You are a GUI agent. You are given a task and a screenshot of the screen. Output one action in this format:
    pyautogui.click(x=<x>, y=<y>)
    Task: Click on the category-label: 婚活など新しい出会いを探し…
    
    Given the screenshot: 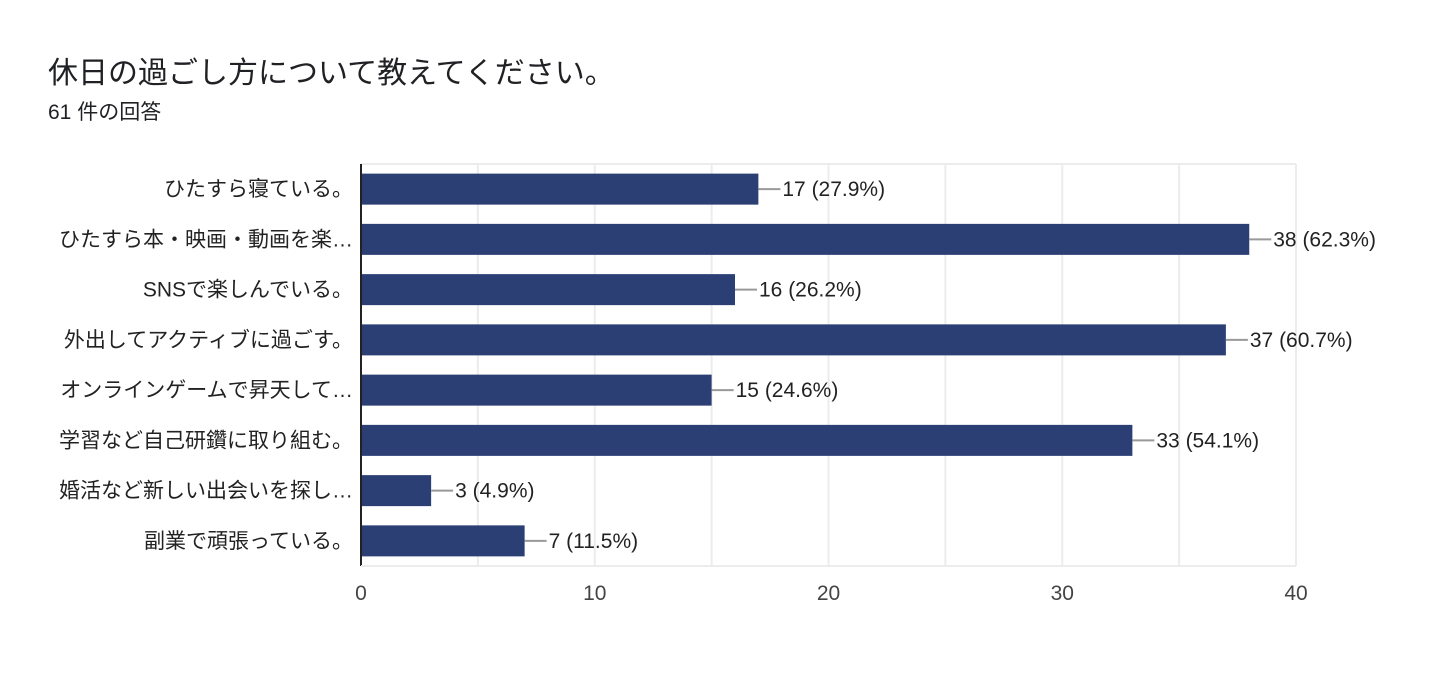 What is the action you would take?
    pyautogui.click(x=206, y=491)
    